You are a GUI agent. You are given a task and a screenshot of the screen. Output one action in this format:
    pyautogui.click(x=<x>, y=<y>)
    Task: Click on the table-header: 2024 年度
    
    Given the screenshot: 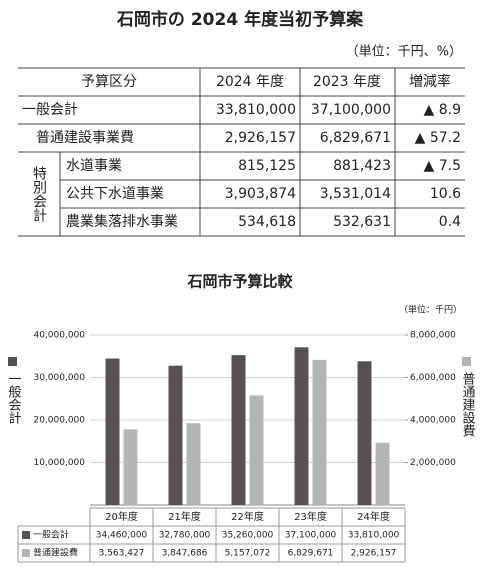 What is the action you would take?
    pyautogui.click(x=250, y=82)
    